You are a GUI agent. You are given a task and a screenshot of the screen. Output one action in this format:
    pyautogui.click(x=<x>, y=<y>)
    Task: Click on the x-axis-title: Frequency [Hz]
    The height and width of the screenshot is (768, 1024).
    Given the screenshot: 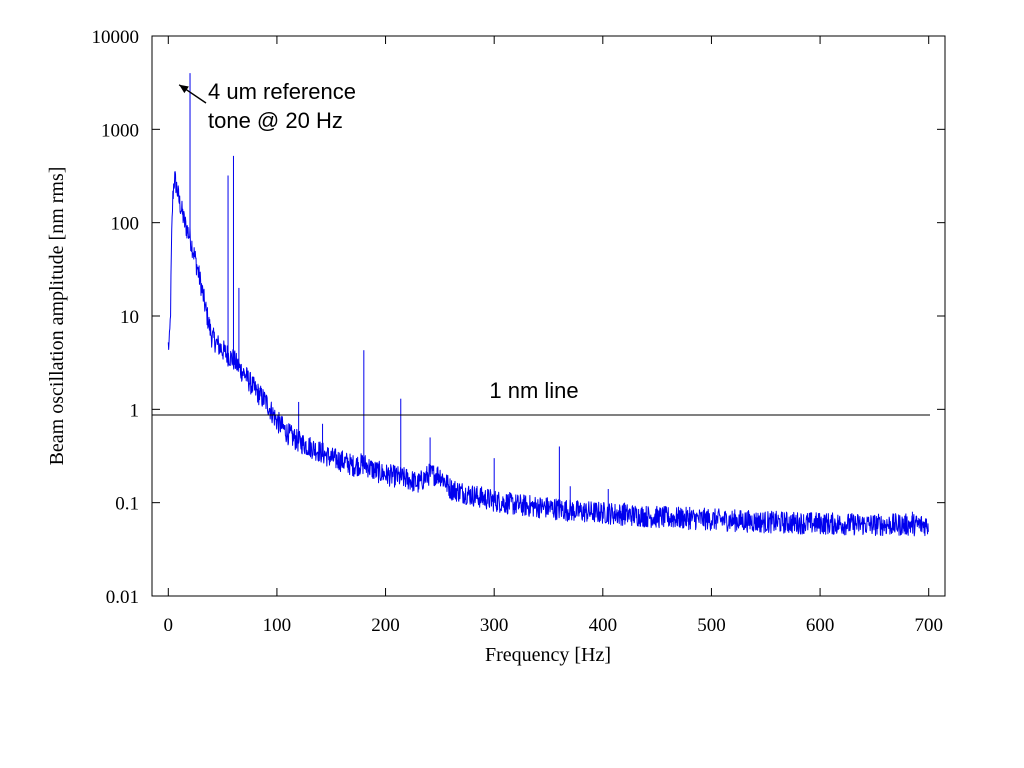 What is the action you would take?
    pyautogui.click(x=548, y=655)
    